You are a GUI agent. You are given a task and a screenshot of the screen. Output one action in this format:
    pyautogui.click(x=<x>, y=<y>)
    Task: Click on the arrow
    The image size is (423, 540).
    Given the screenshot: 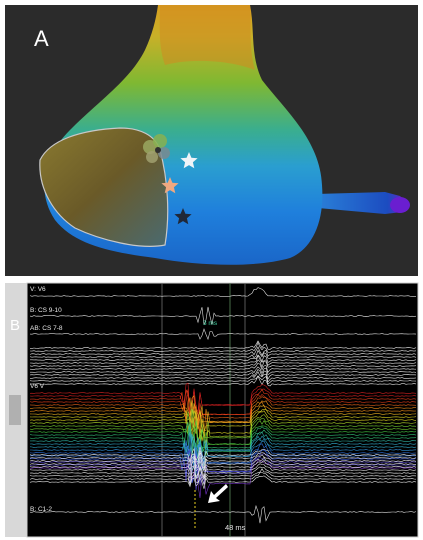 What is the action you would take?
    pyautogui.click(x=218, y=493)
    